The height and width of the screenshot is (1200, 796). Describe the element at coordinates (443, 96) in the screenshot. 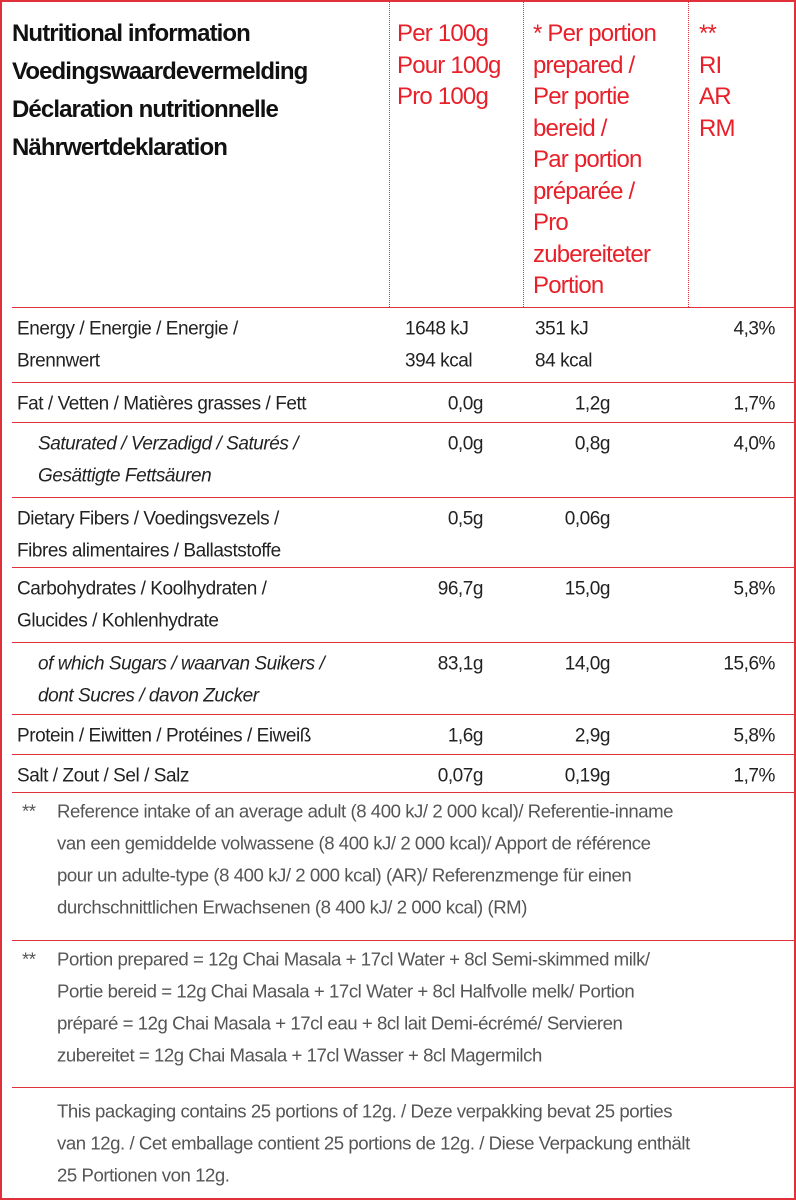

I see `header-per-100g: Pro 100g` at that location.